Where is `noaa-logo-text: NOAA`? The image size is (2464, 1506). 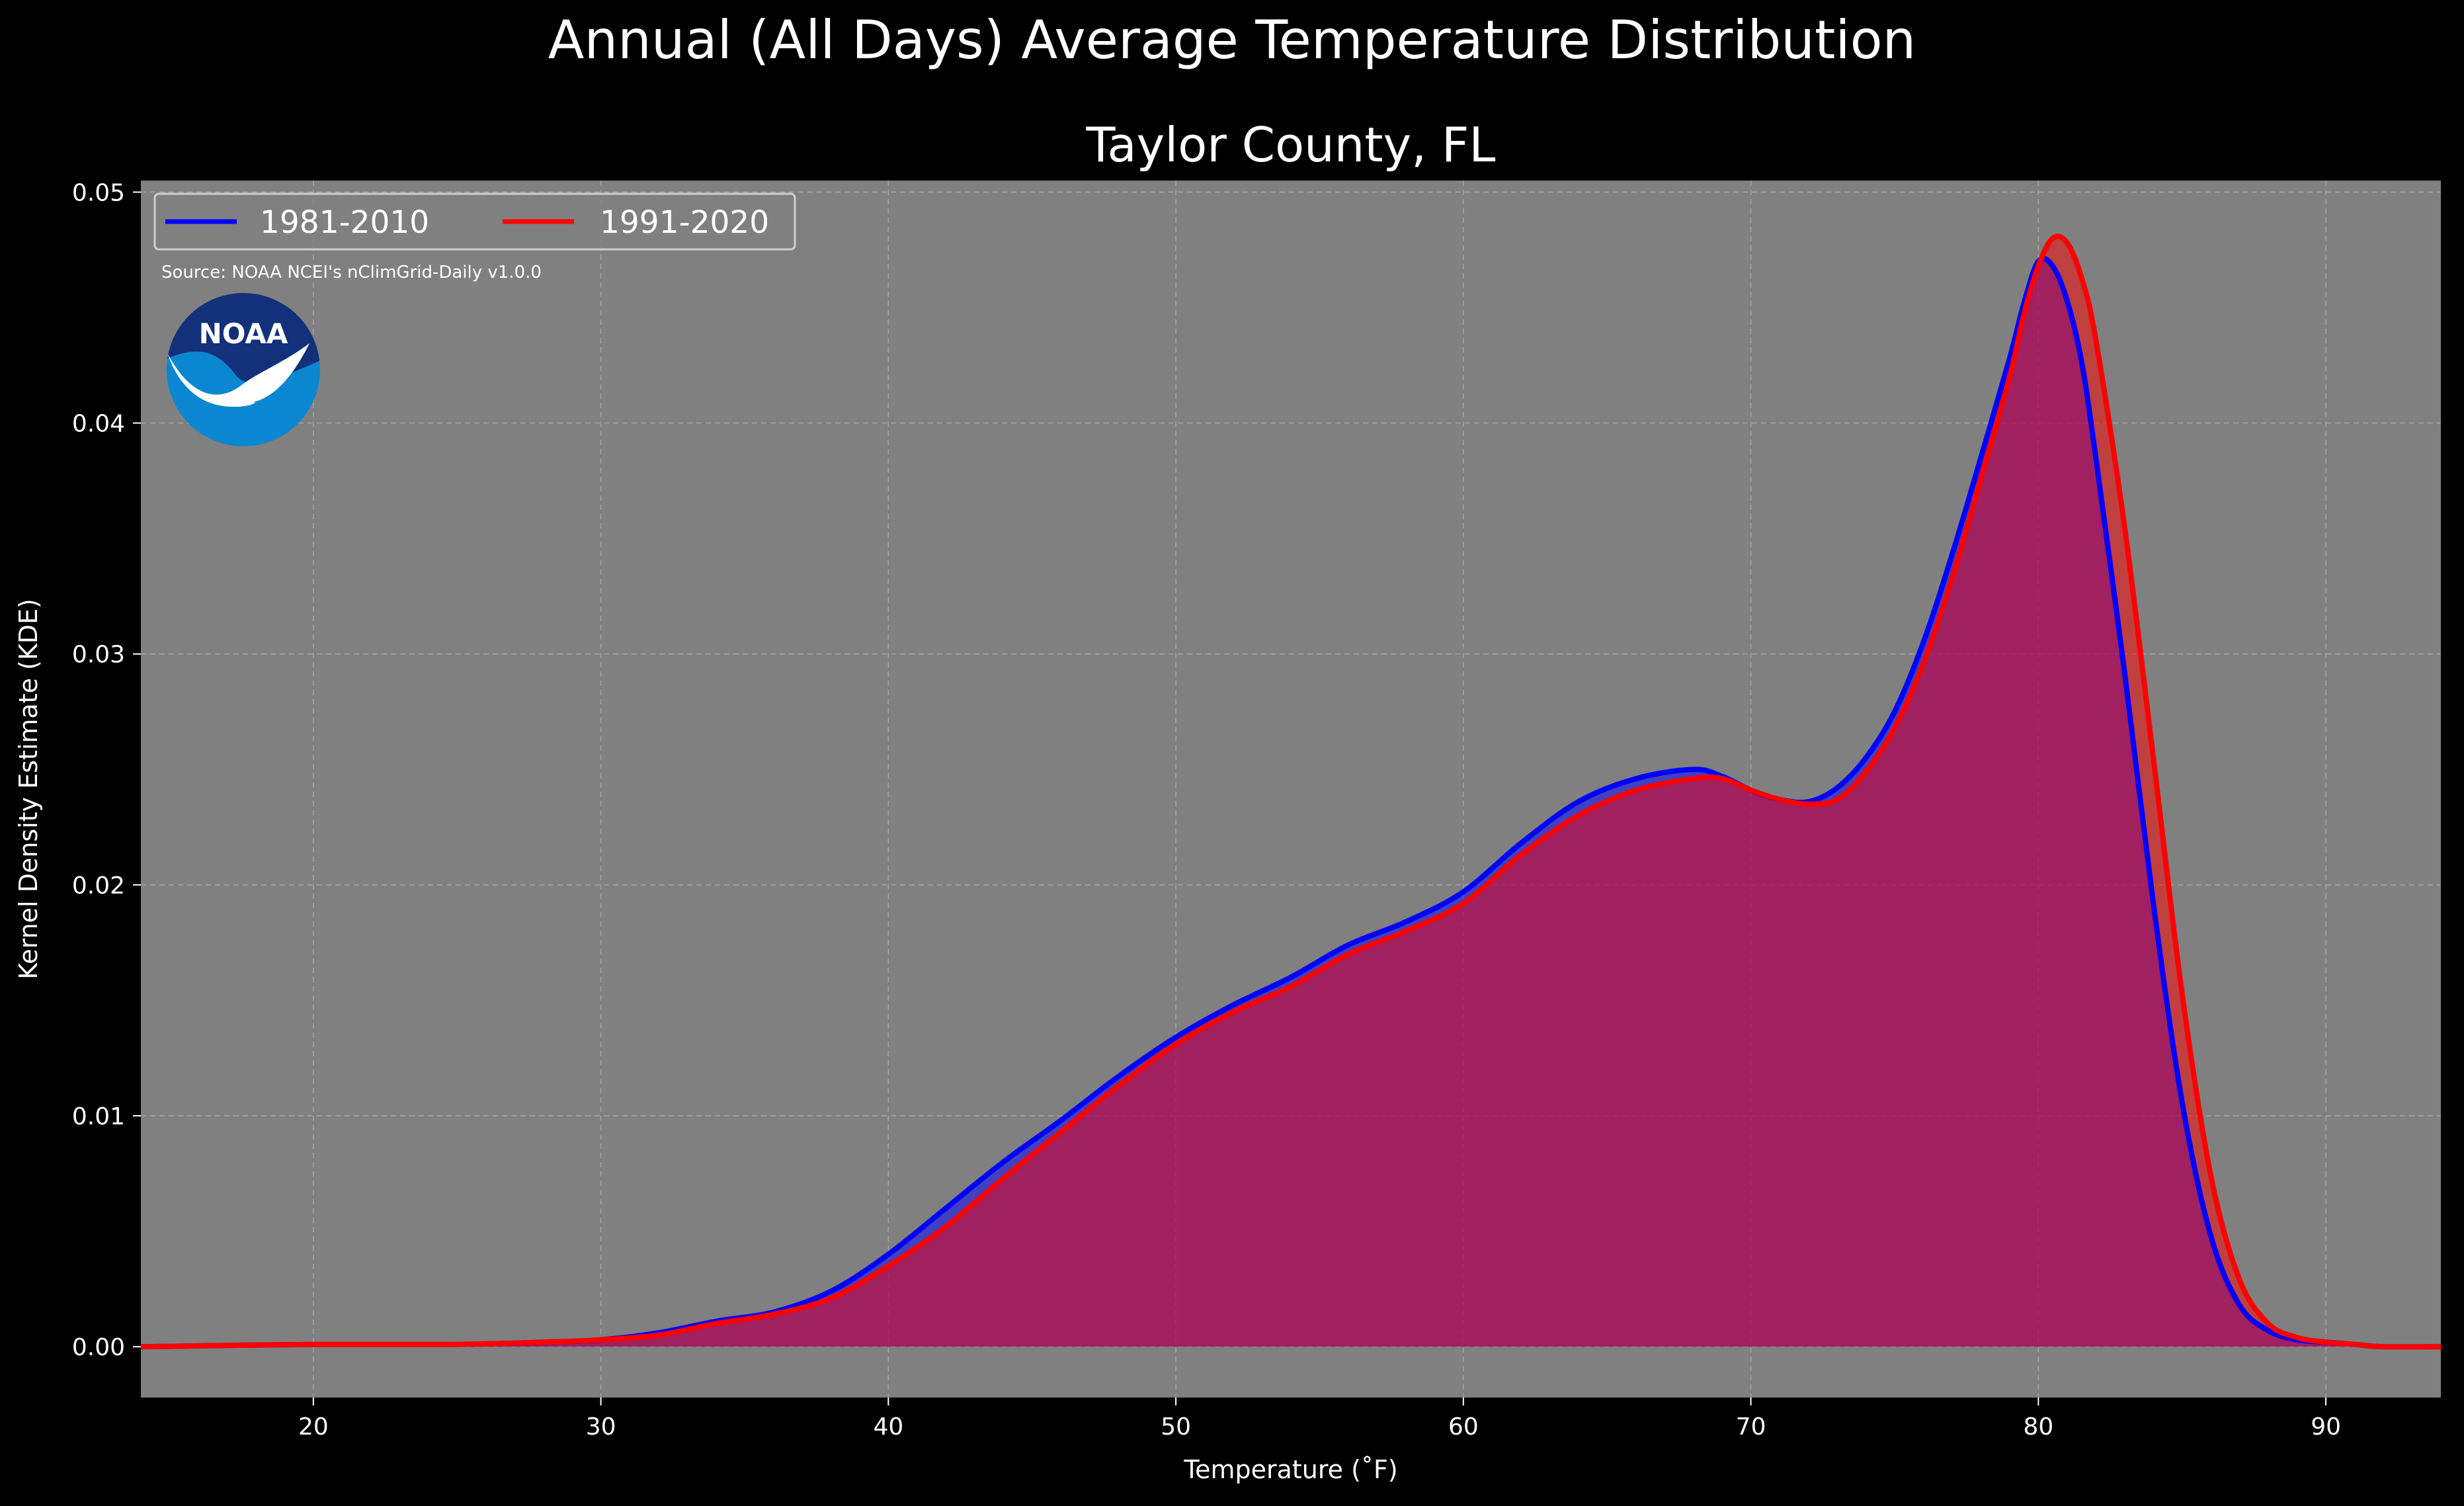 noaa-logo-text: NOAA is located at coordinates (243, 333).